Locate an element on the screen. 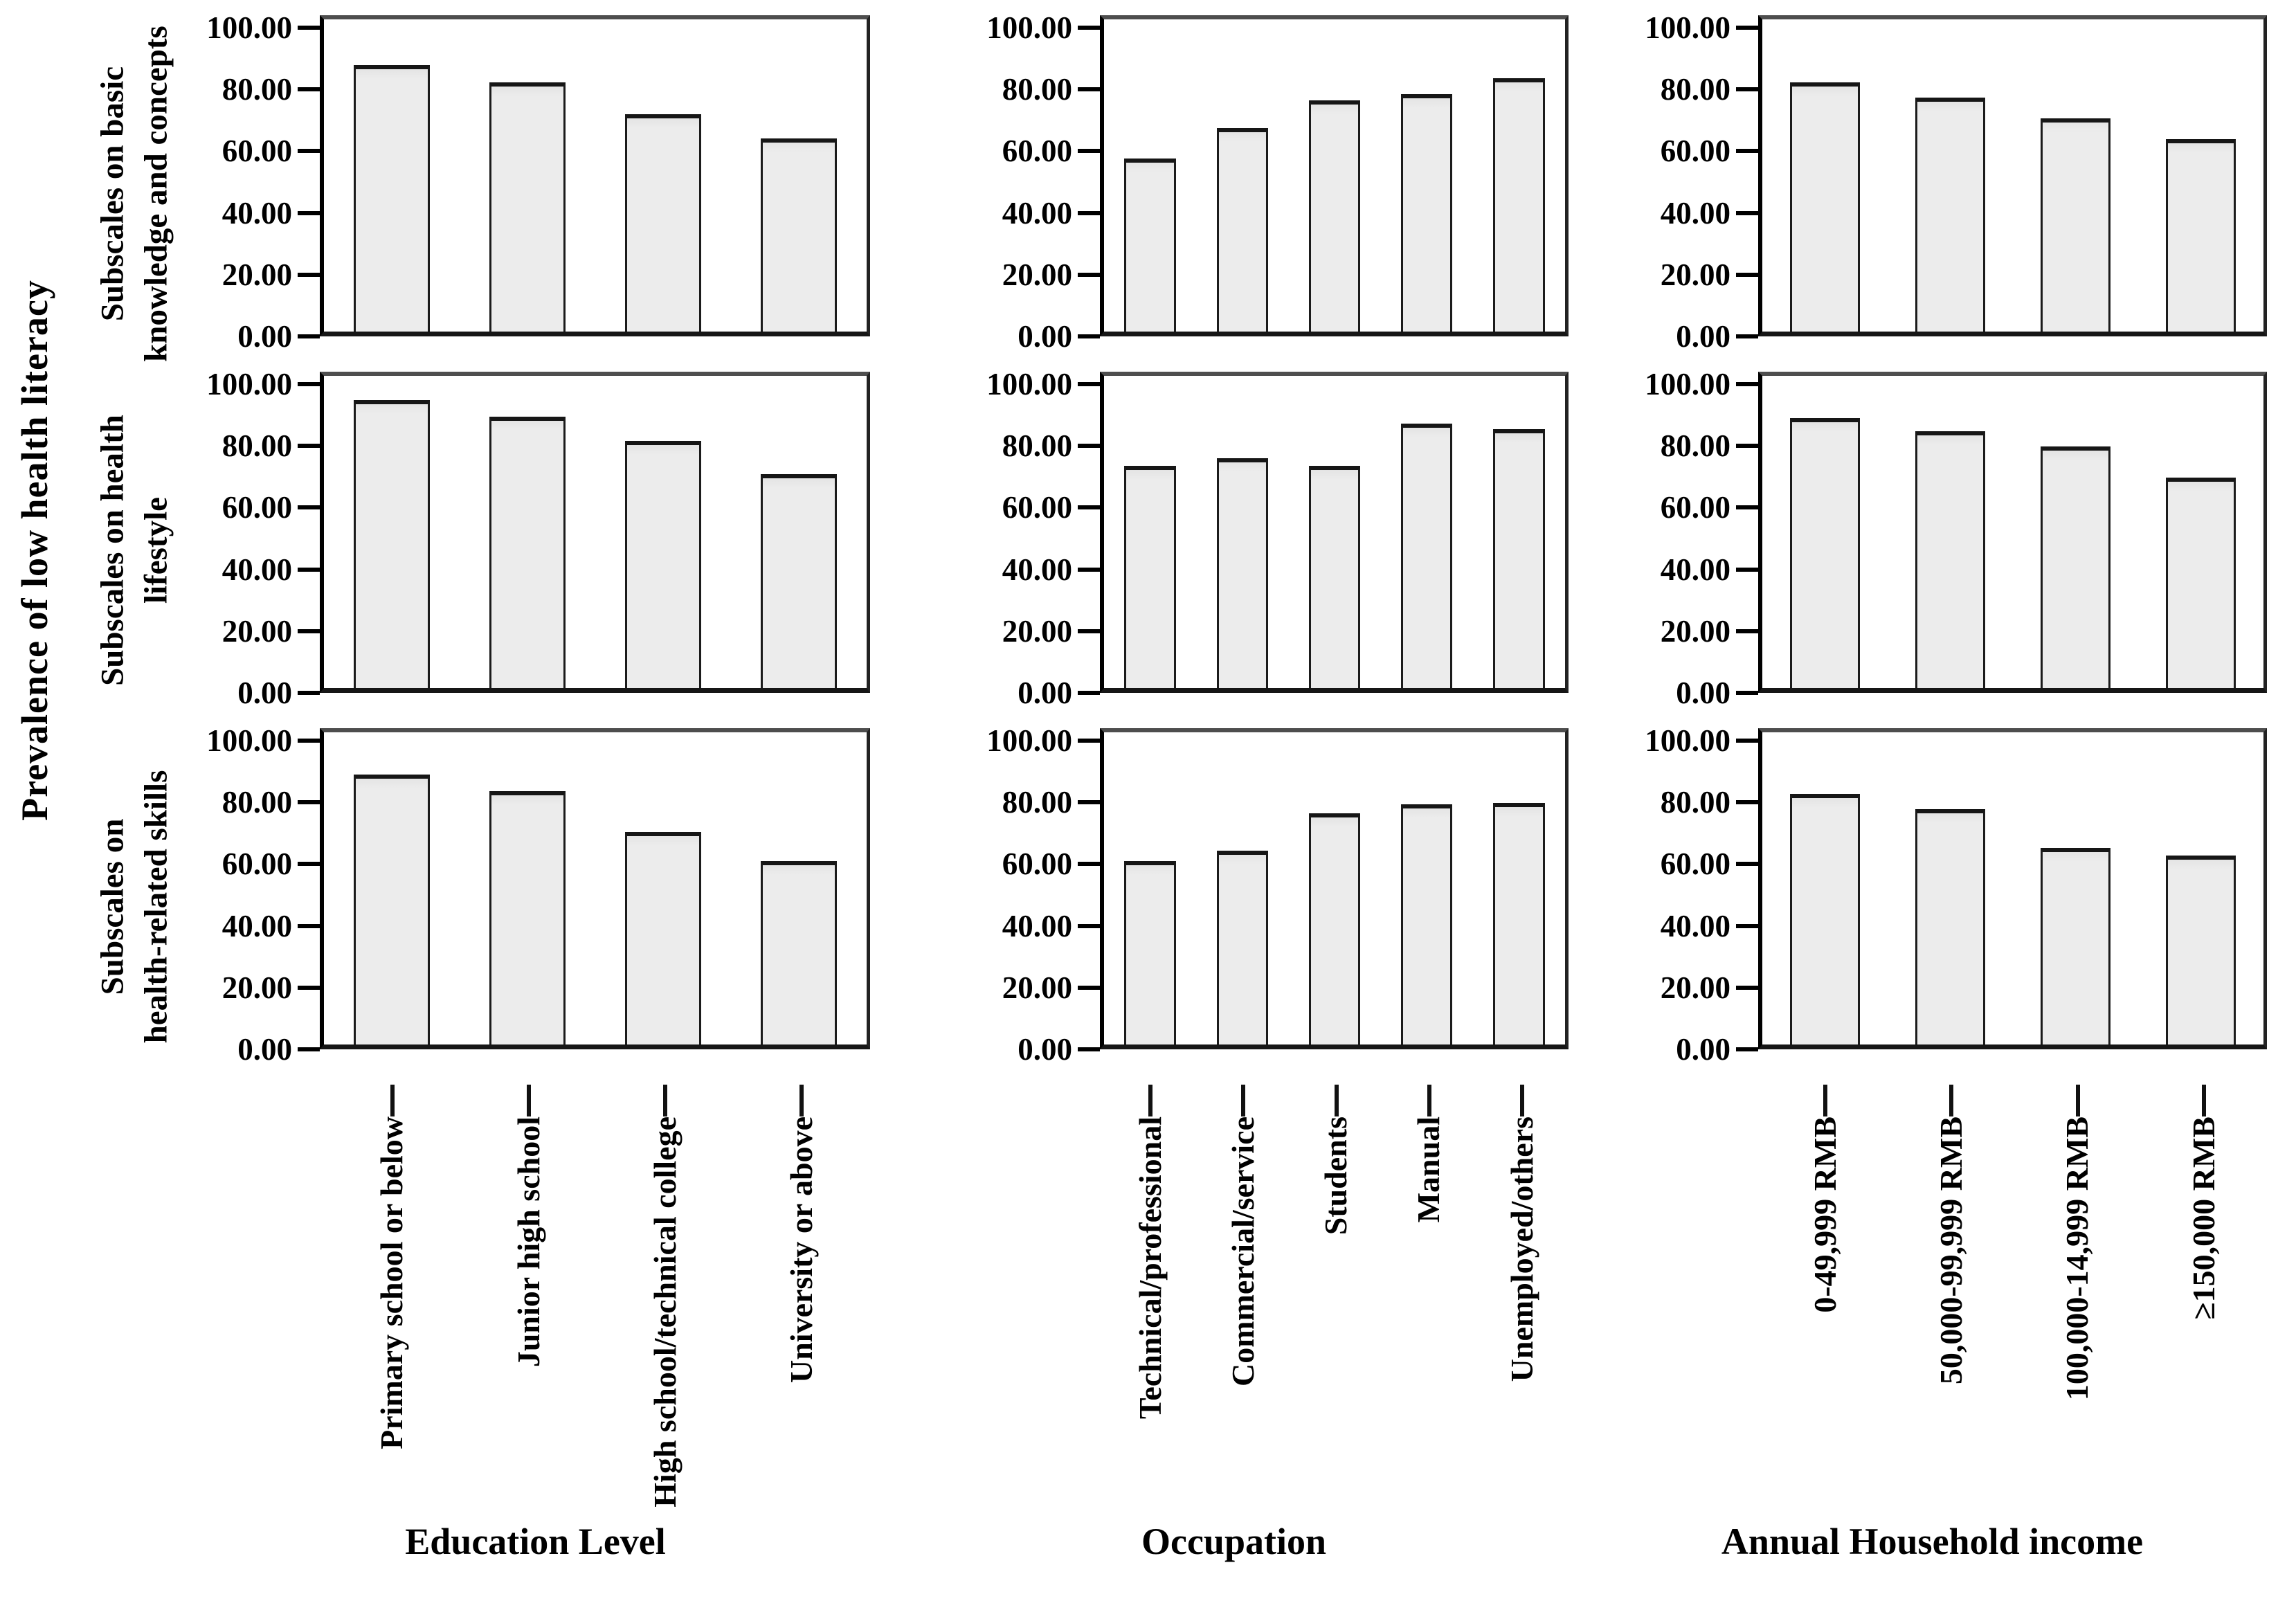 This screenshot has height=1610, width=2296. bar-chart-basic-income: 0.00 20.00 40.00 60.00 80.00 100.00 is located at coordinates (1953, 182).